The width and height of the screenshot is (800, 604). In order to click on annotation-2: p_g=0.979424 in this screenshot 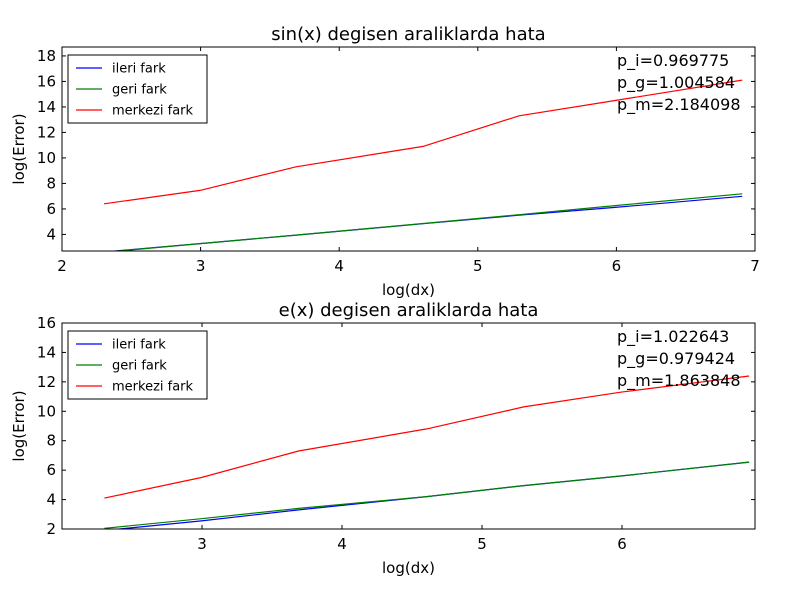, I will do `click(676, 359)`.